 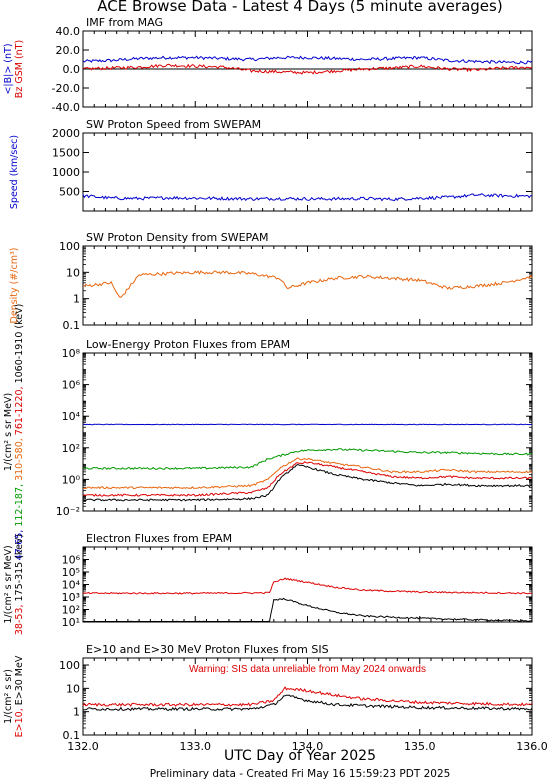 I want to click on panel-title: Low-Energy Proton Fluxes from EPAM, so click(x=188, y=344).